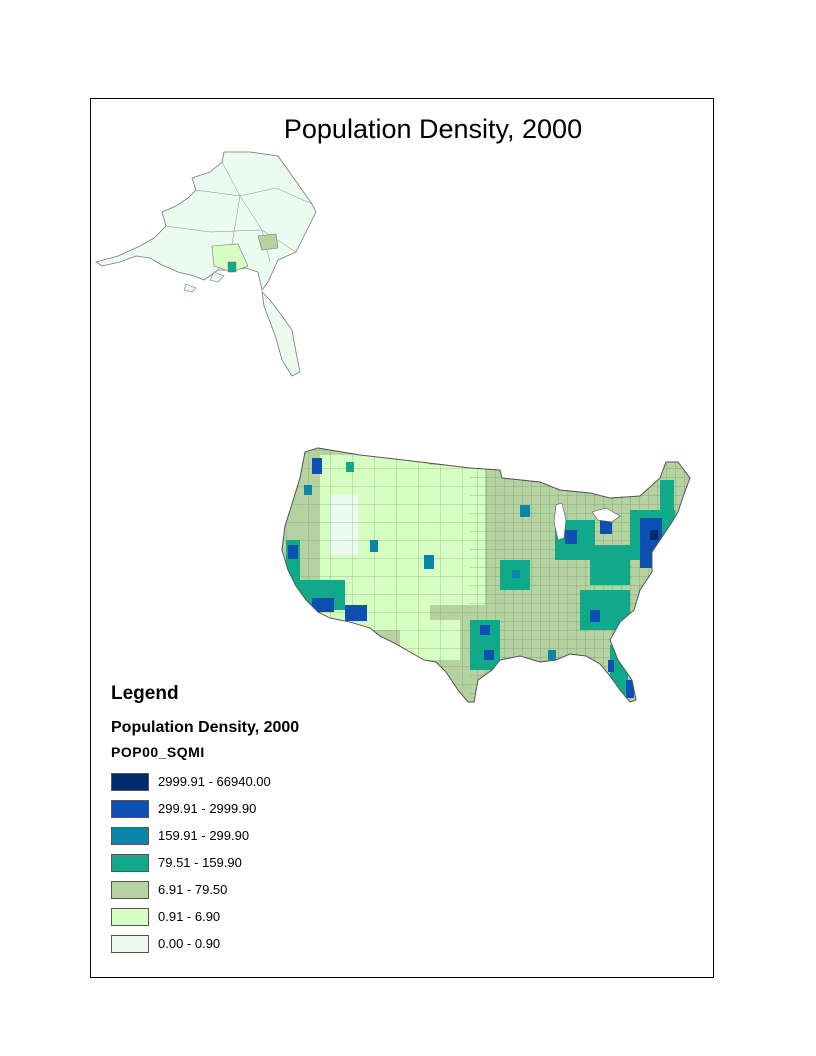 Image resolution: width=816 pixels, height=1056 pixels. What do you see at coordinates (630, 689) in the screenshot?
I see `cluster-miami` at bounding box center [630, 689].